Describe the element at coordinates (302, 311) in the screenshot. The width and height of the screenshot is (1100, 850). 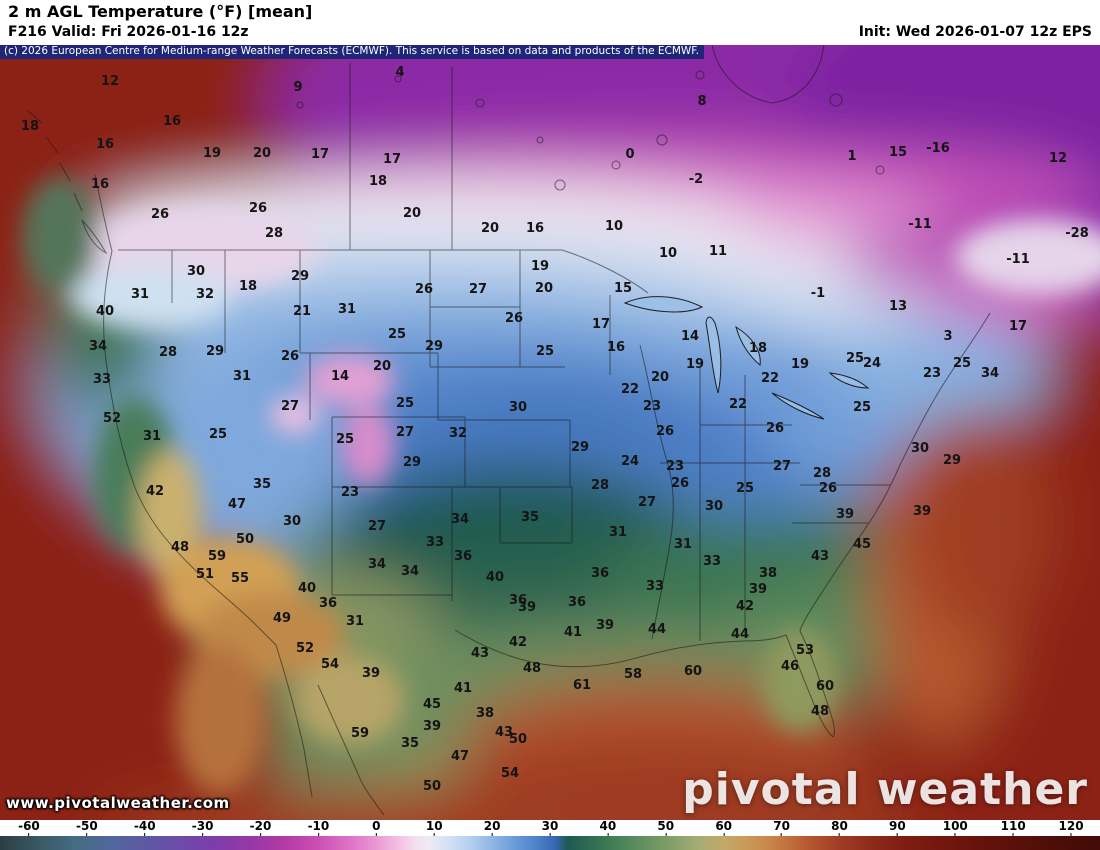
I see `temp-value-label: 21` at that location.